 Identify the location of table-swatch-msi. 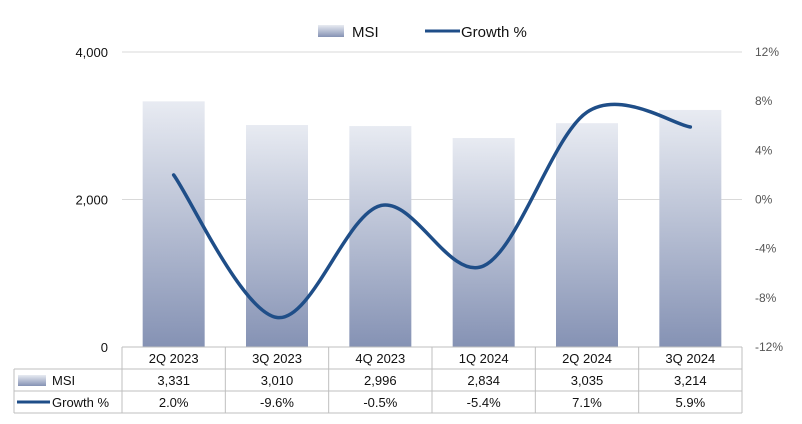
(32, 380).